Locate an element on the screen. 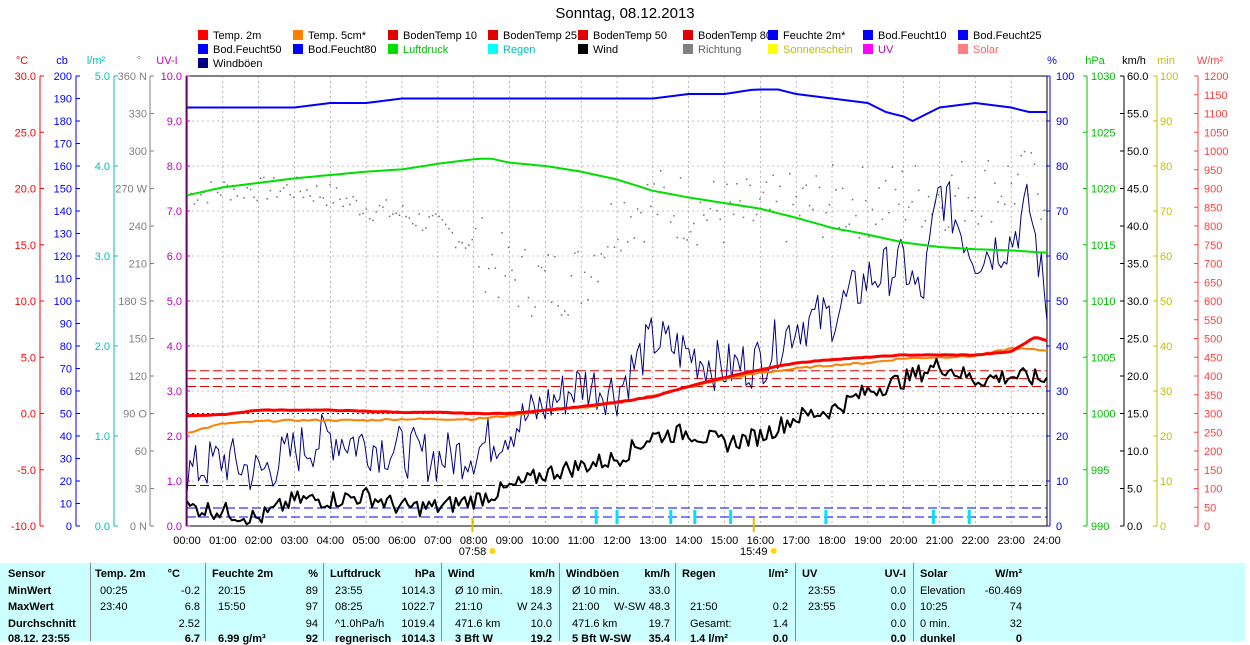 Image resolution: width=1250 pixels, height=645 pixels. y-tick-label: 500 is located at coordinates (1213, 340).